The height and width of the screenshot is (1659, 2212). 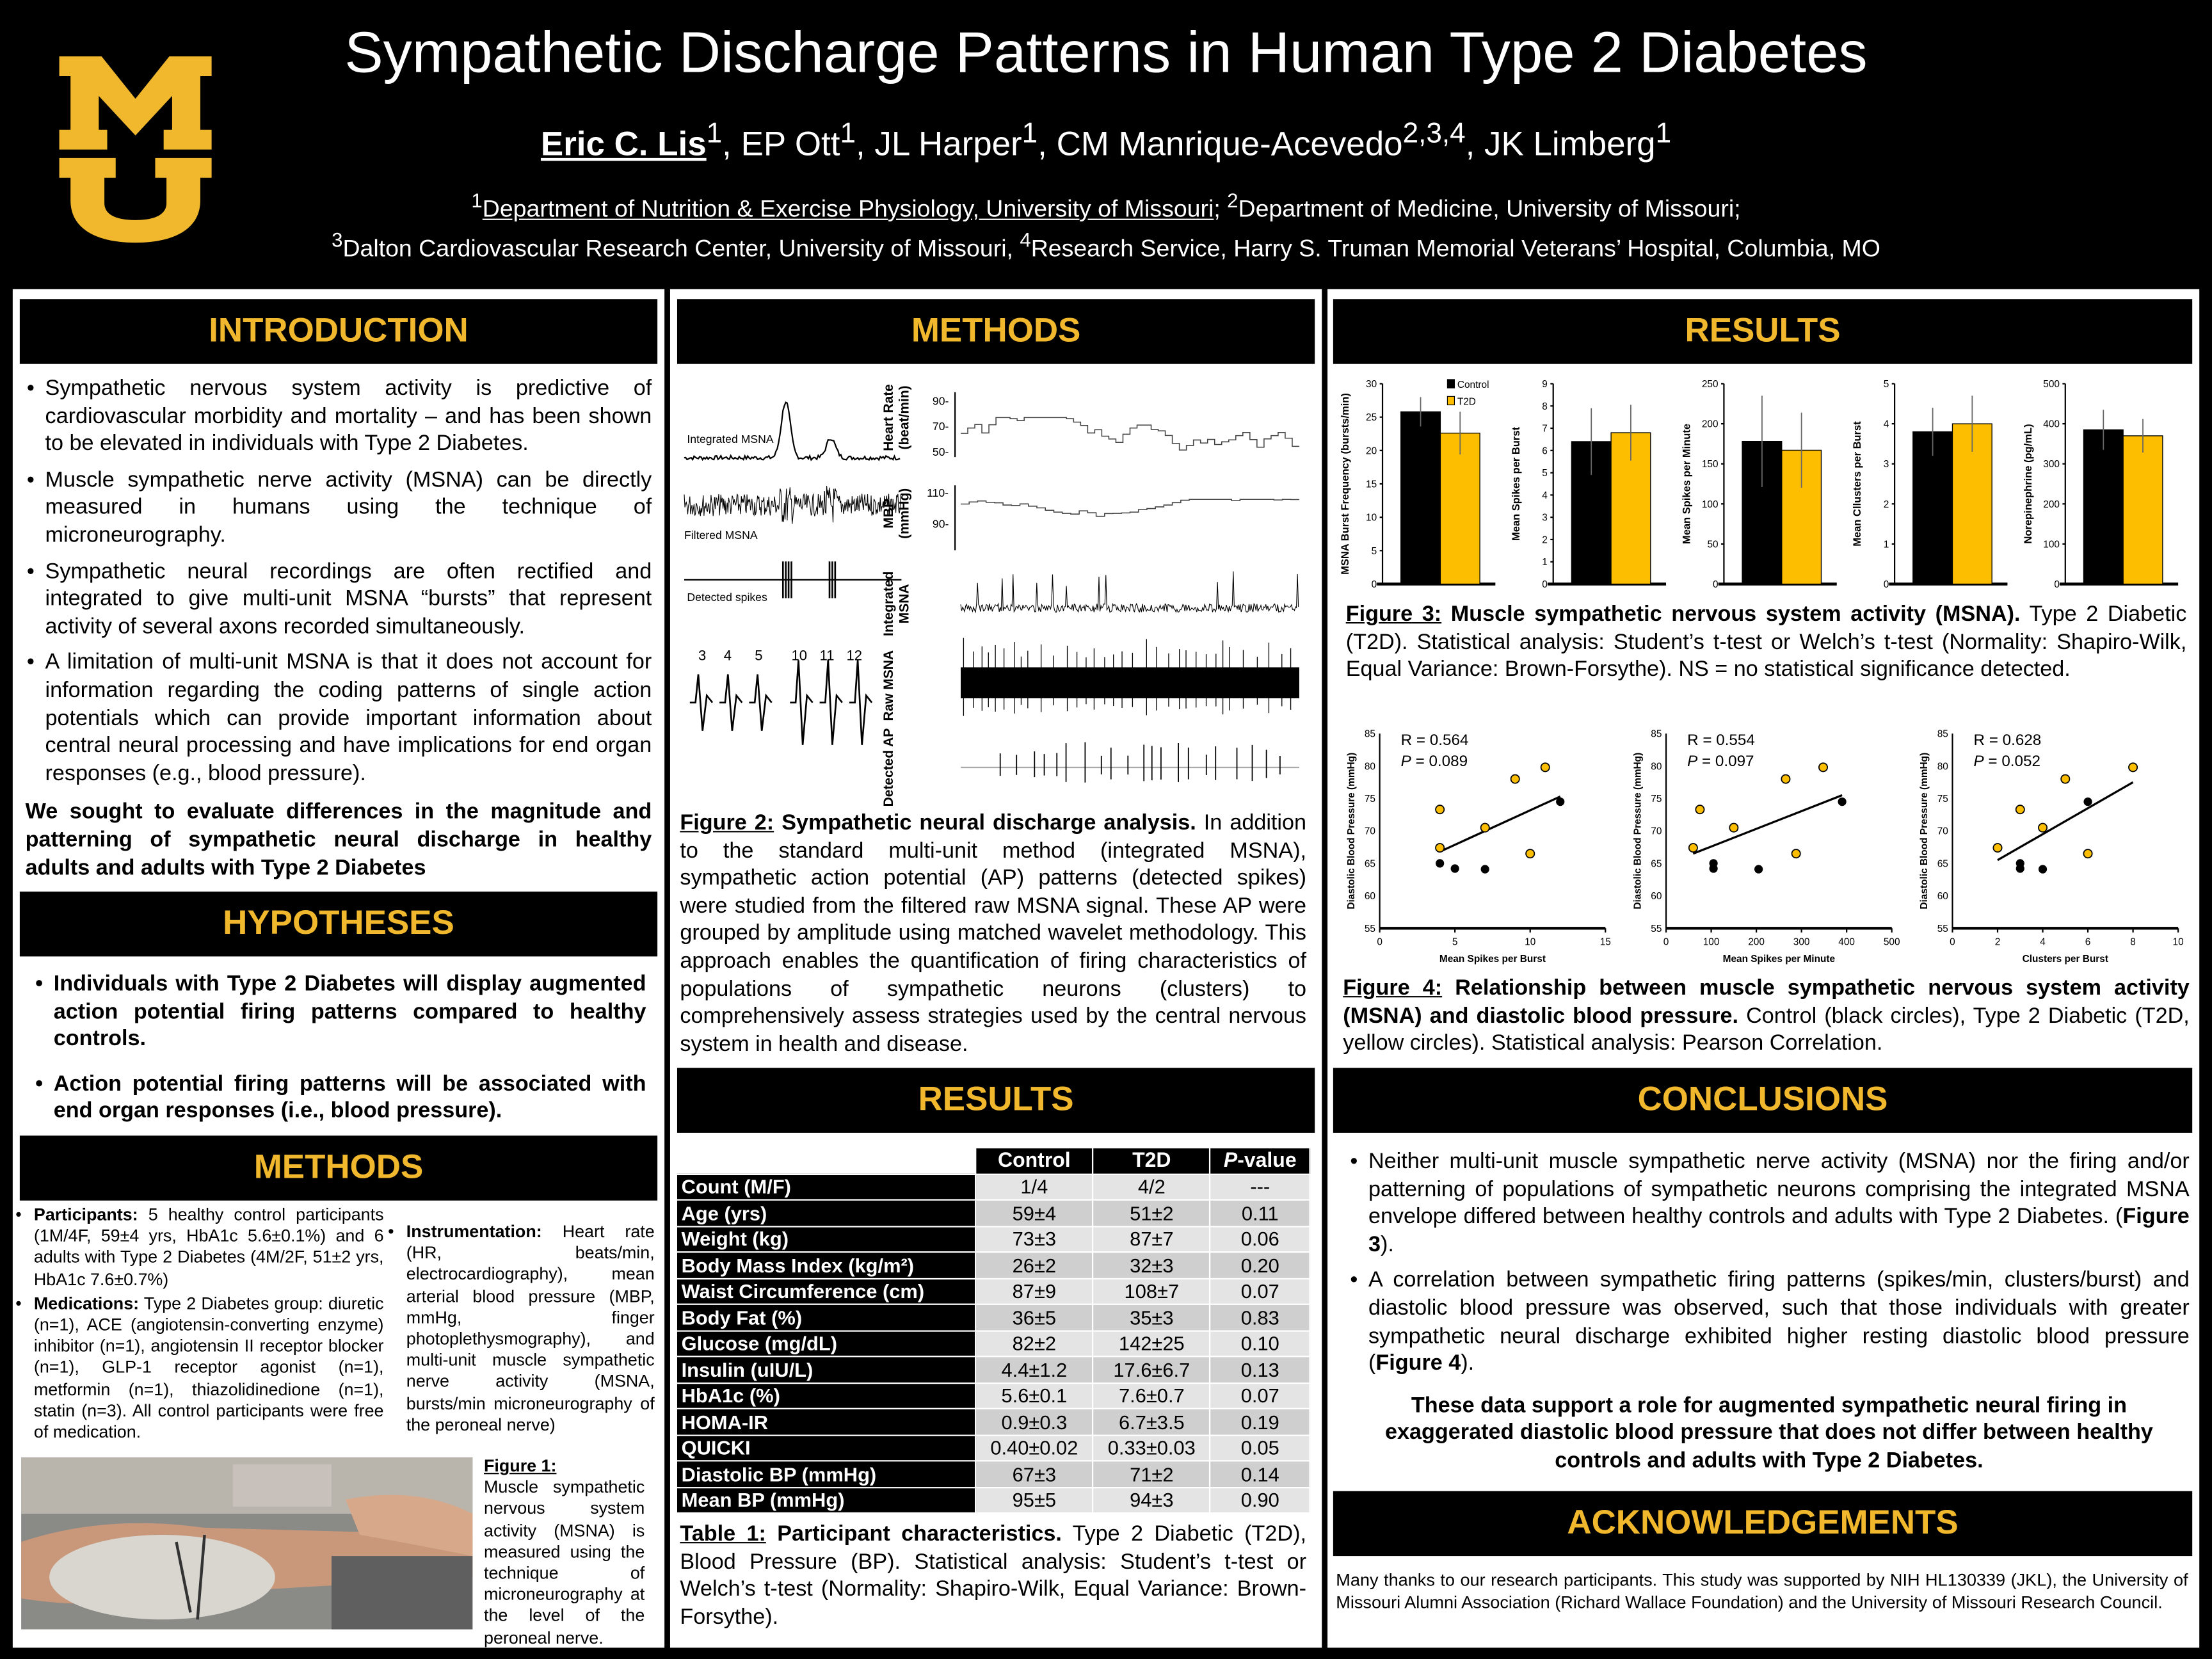 What do you see at coordinates (2051, 504) in the screenshot?
I see `y-tick-label: 200` at bounding box center [2051, 504].